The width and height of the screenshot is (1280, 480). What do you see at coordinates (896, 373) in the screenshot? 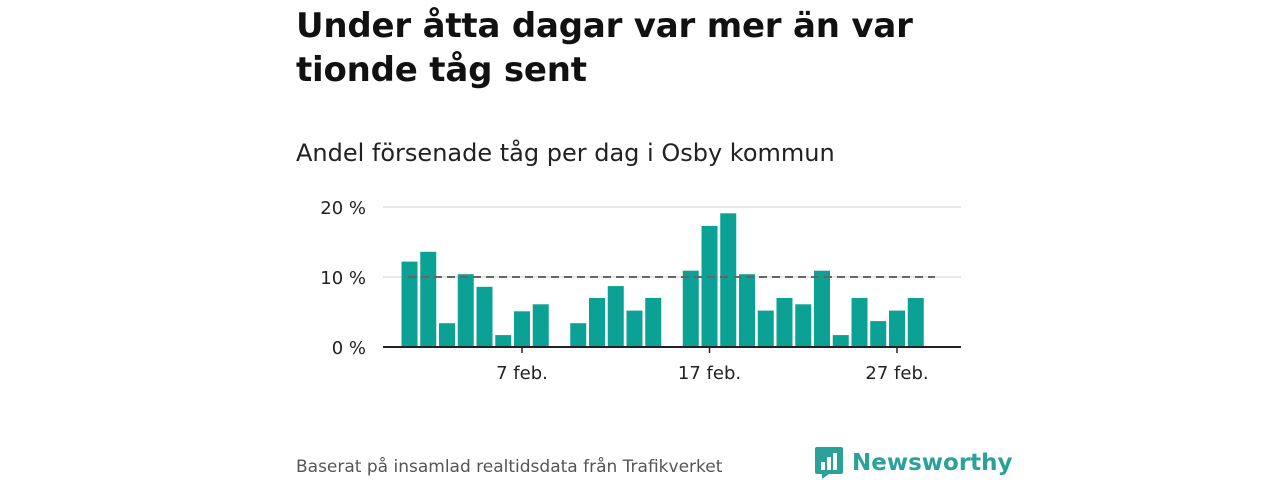
I see `x-tick-label: 27 feb.` at bounding box center [896, 373].